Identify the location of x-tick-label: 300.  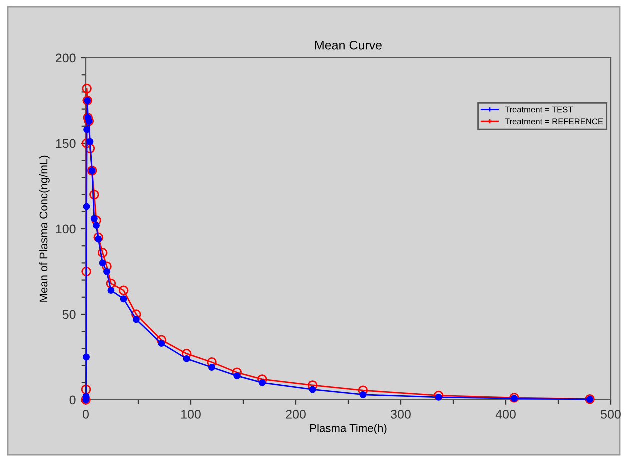
(401, 414).